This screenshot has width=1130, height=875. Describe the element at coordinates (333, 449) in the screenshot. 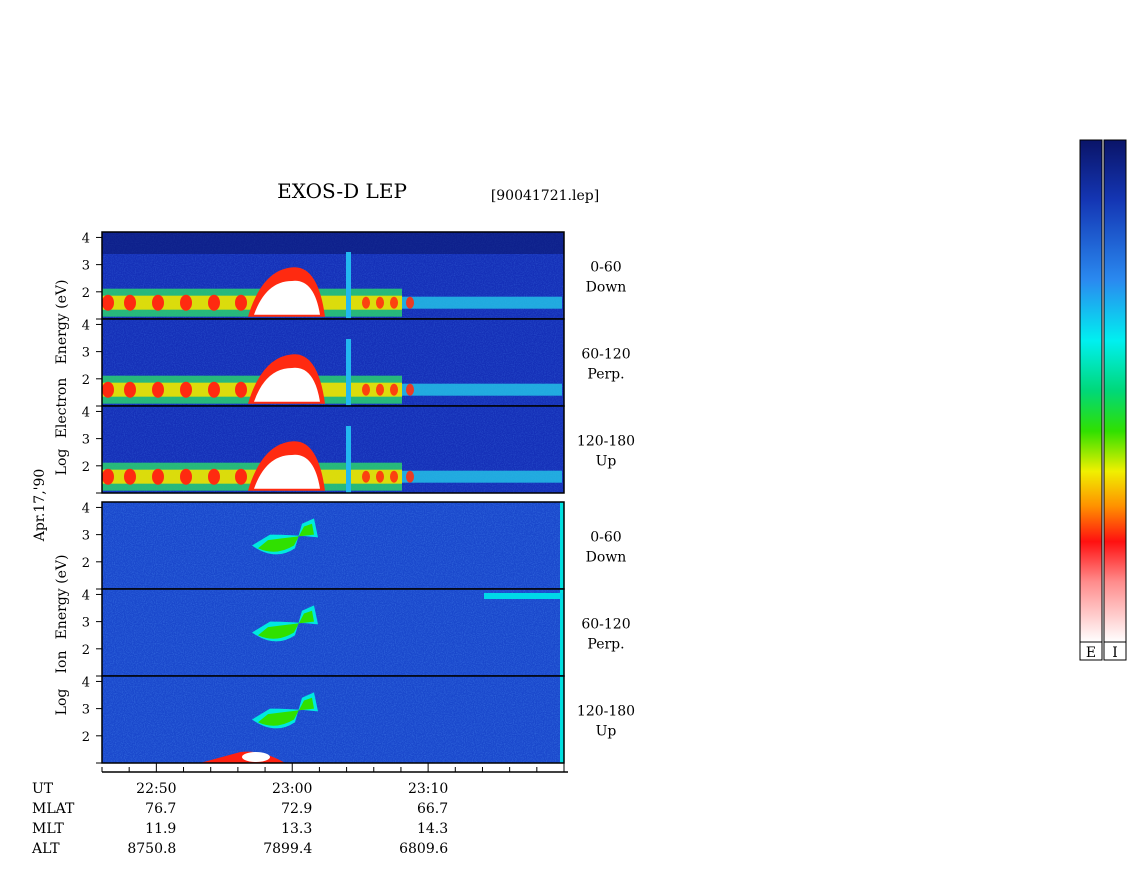

I see `panel-frame` at that location.